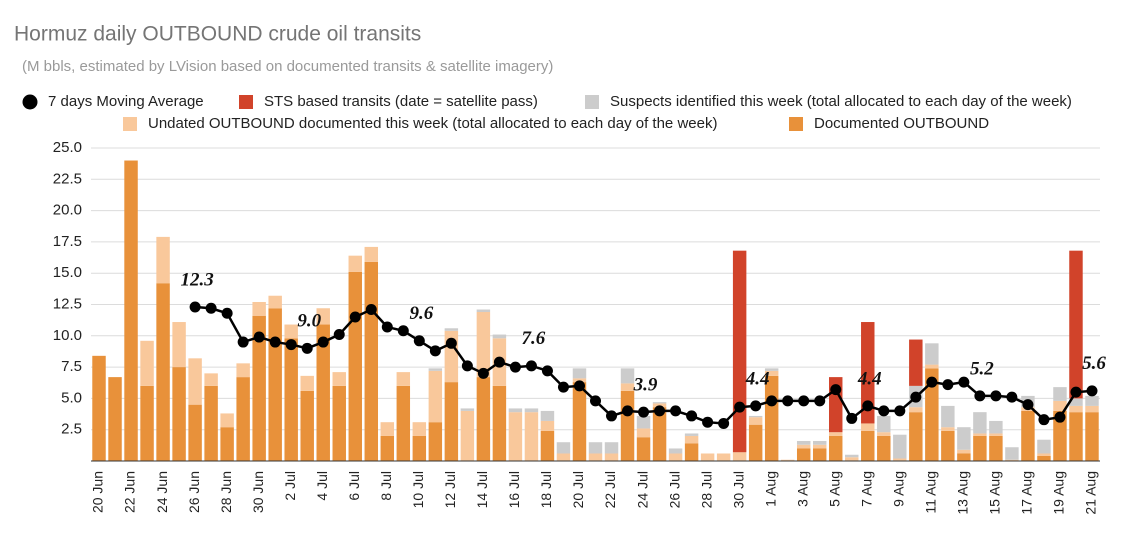 This screenshot has width=1128, height=547. What do you see at coordinates (1027, 493) in the screenshot?
I see `x-tick-label: 17 Aug` at bounding box center [1027, 493].